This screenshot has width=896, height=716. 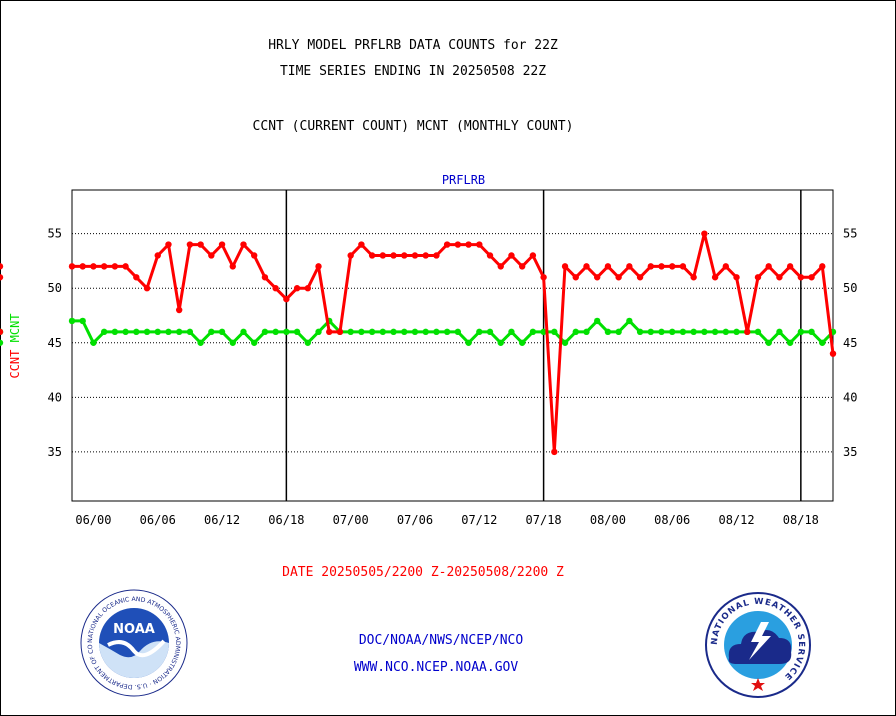 What do you see at coordinates (158, 520) in the screenshot?
I see `x-tick-label: 06/06` at bounding box center [158, 520].